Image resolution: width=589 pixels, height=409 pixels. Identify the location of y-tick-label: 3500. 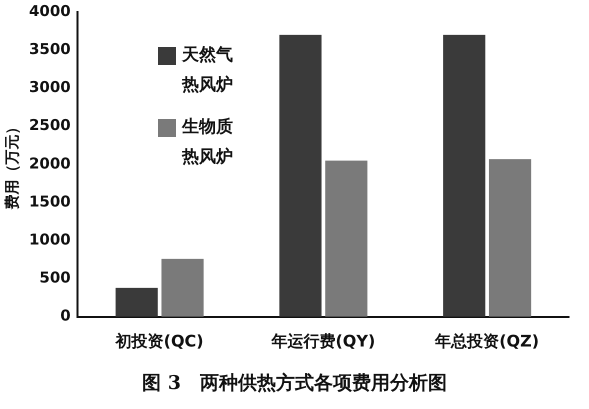
(50, 49).